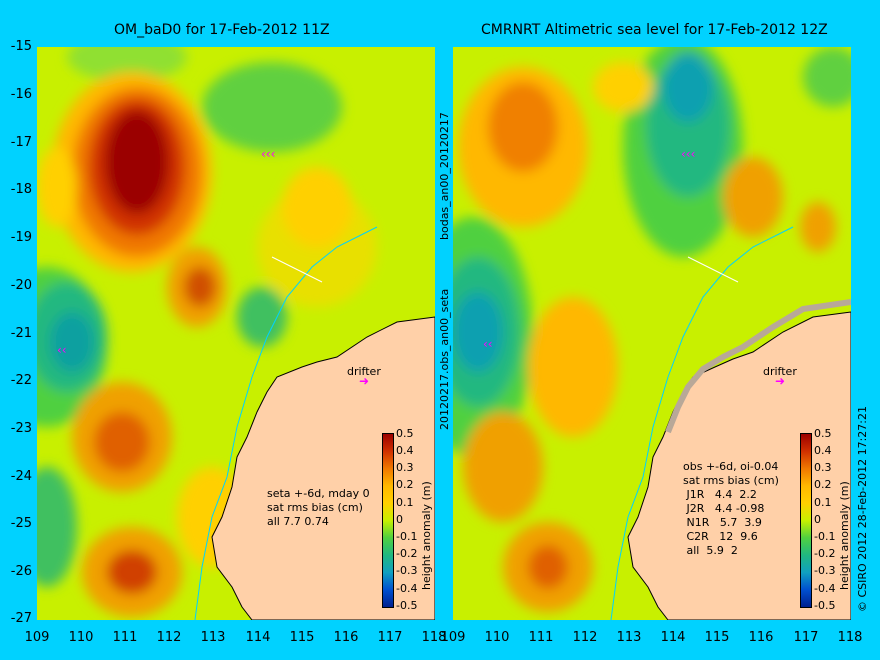 This screenshot has width=880, height=660. Describe the element at coordinates (806, 520) in the screenshot. I see `right-colorbar` at that location.